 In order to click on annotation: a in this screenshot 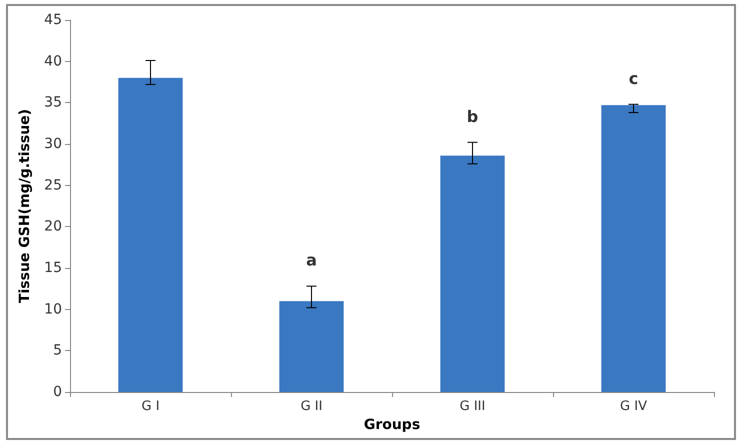, I will do `click(311, 260)`.